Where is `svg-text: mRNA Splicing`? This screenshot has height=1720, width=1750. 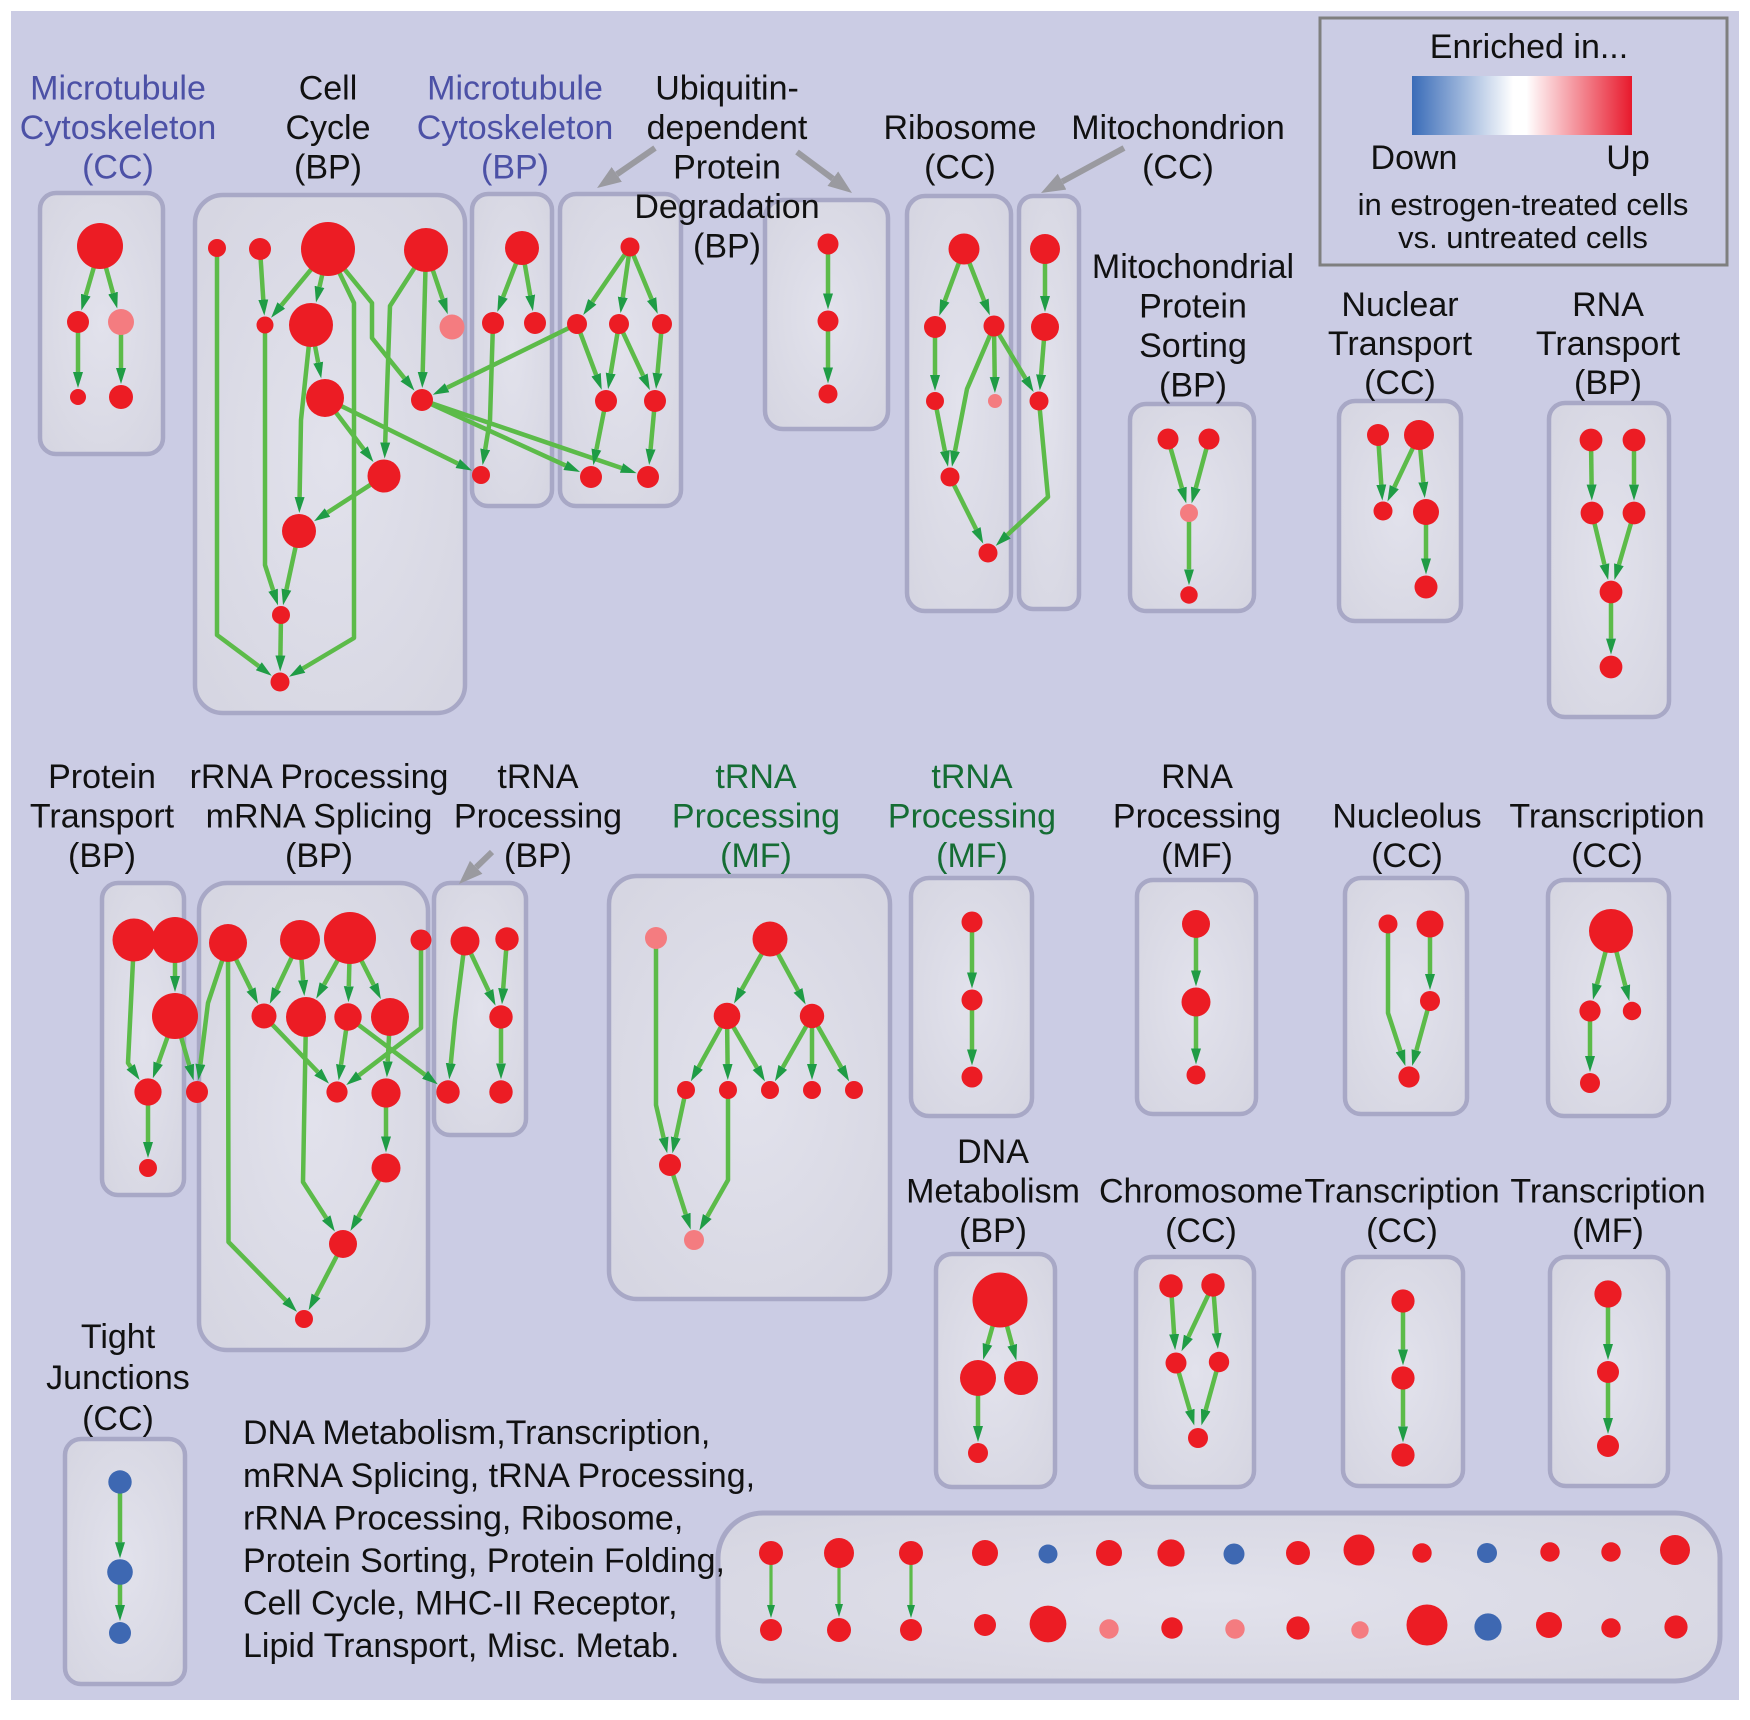 svg-text: mRNA Splicing is located at coordinates (319, 817).